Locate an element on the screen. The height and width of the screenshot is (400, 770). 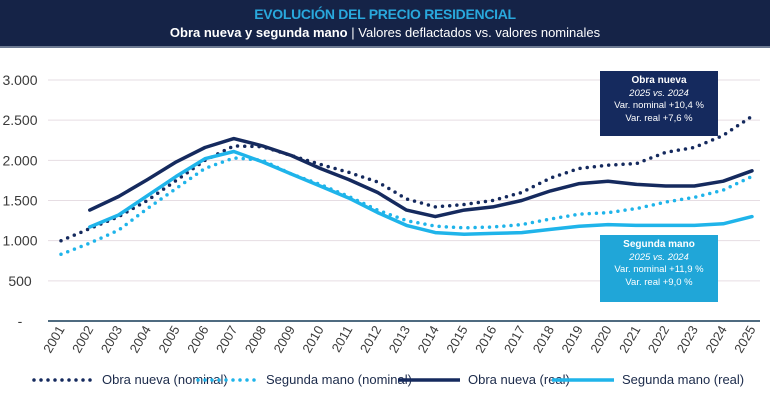
legend-item-obra-nueva-real: Obra nueva (real) is located at coordinates (484, 379).